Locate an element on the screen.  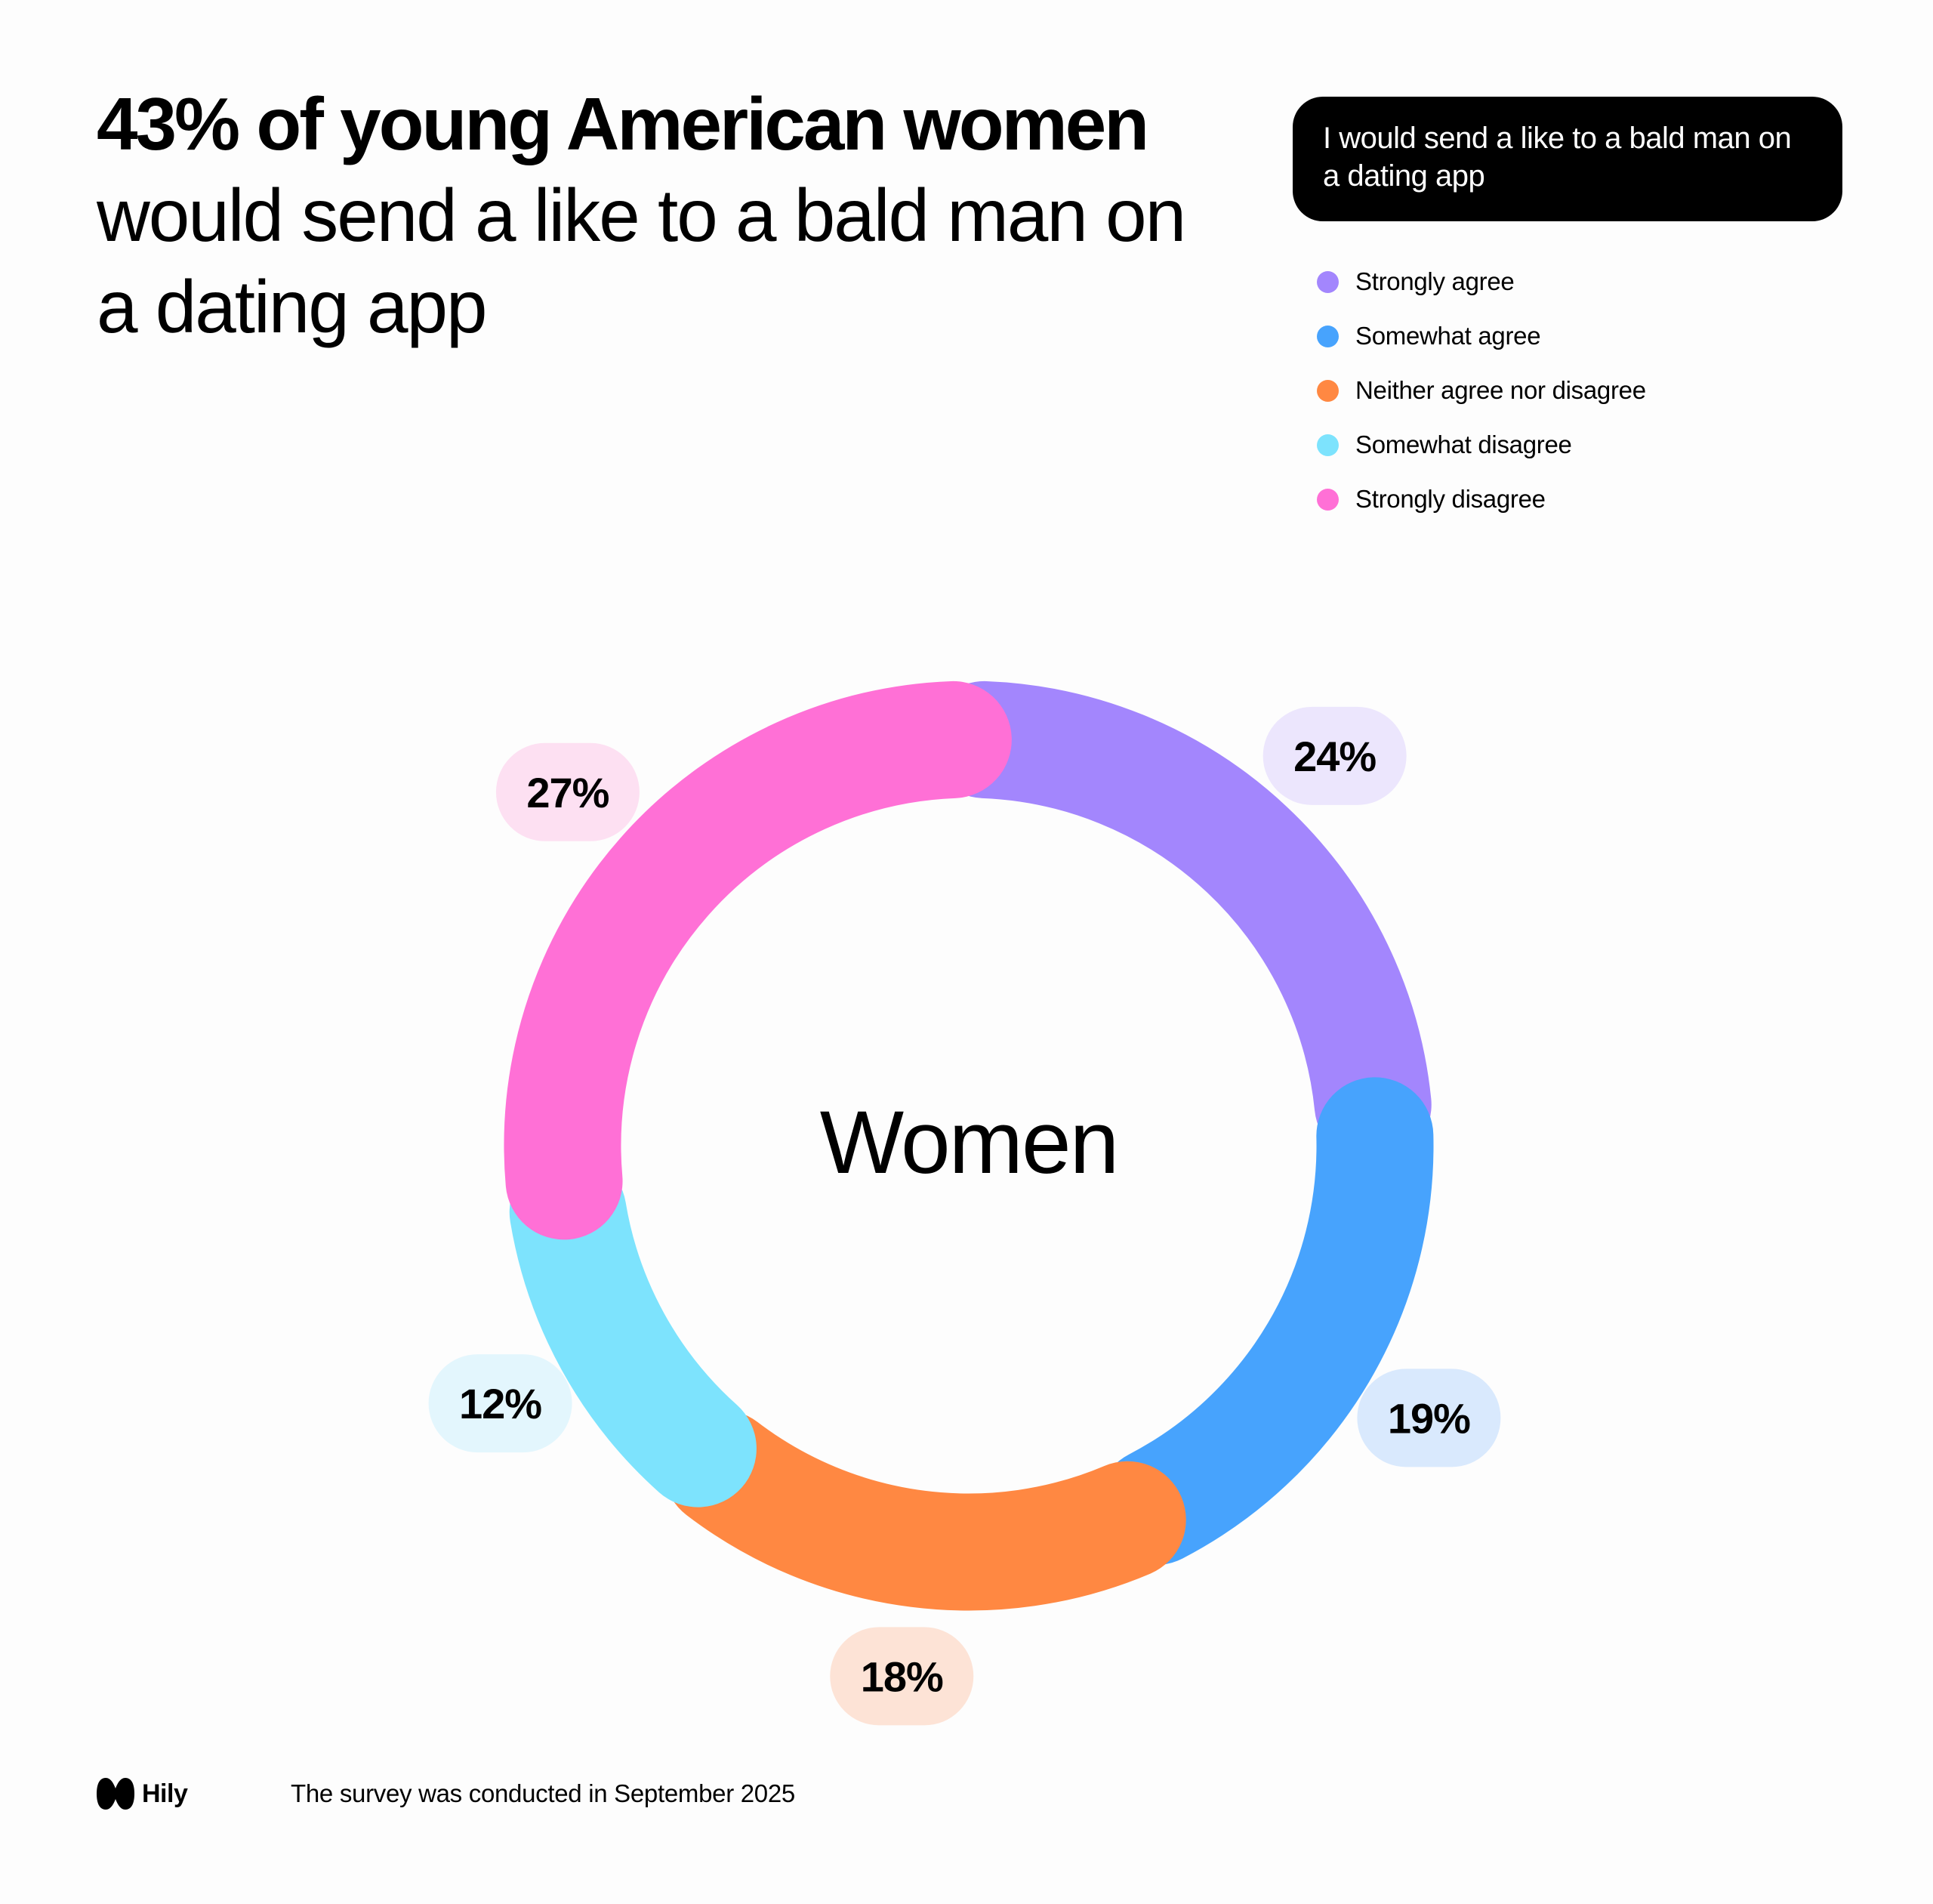
value-label: 12% is located at coordinates (500, 1403).